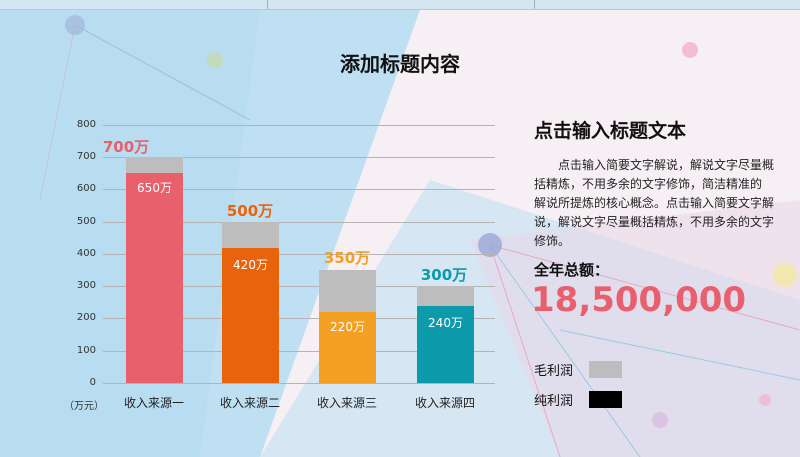  I want to click on y-tick: 200, so click(86, 317).